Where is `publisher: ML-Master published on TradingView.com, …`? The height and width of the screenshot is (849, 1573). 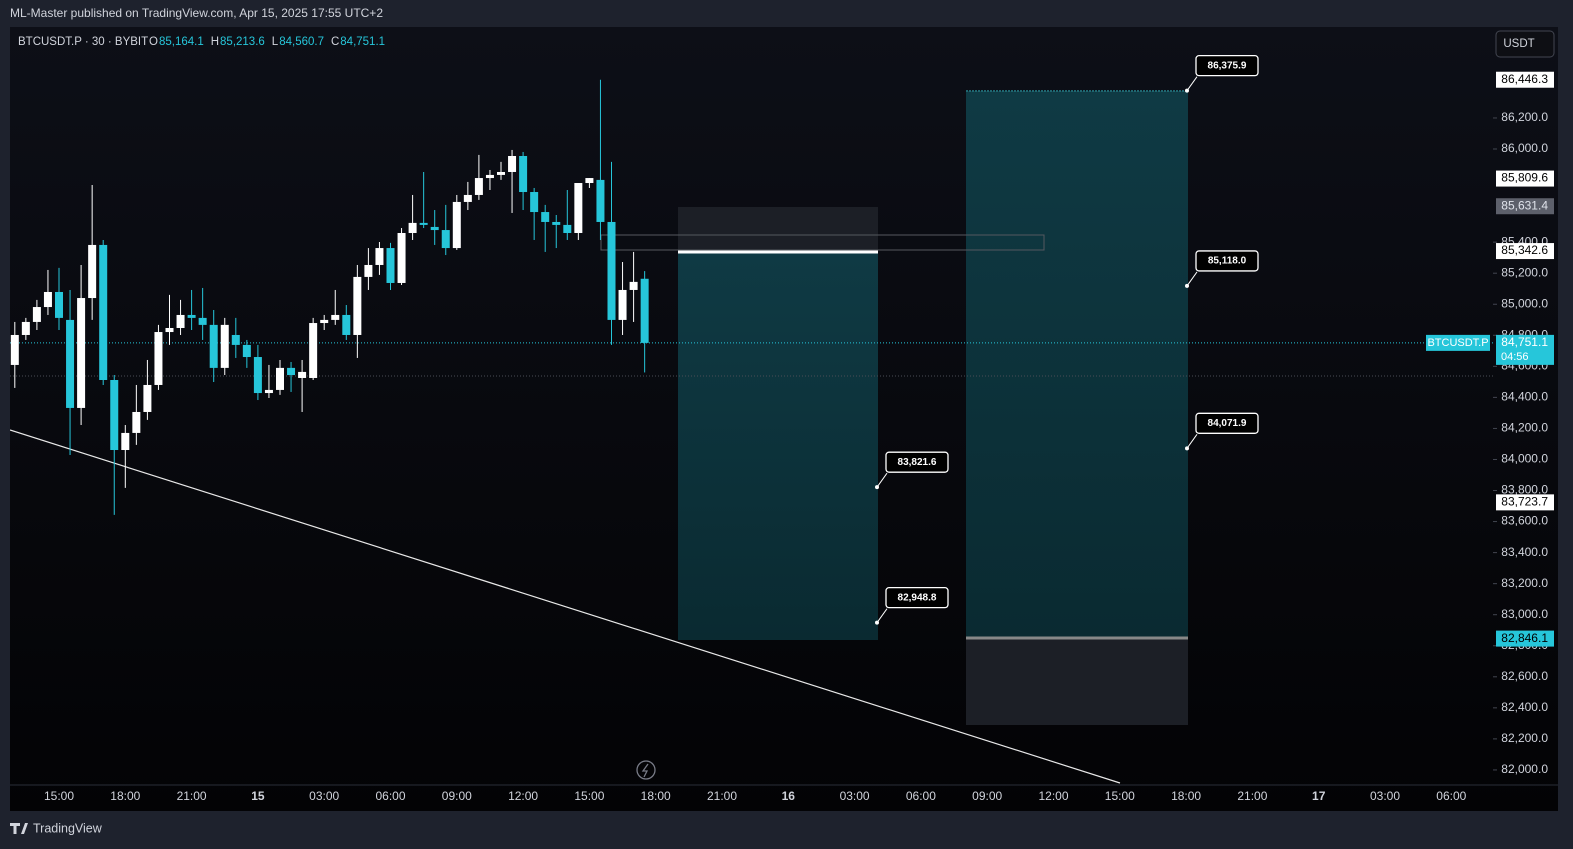
publisher: ML-Master published on TradingView.com, … is located at coordinates (196, 13).